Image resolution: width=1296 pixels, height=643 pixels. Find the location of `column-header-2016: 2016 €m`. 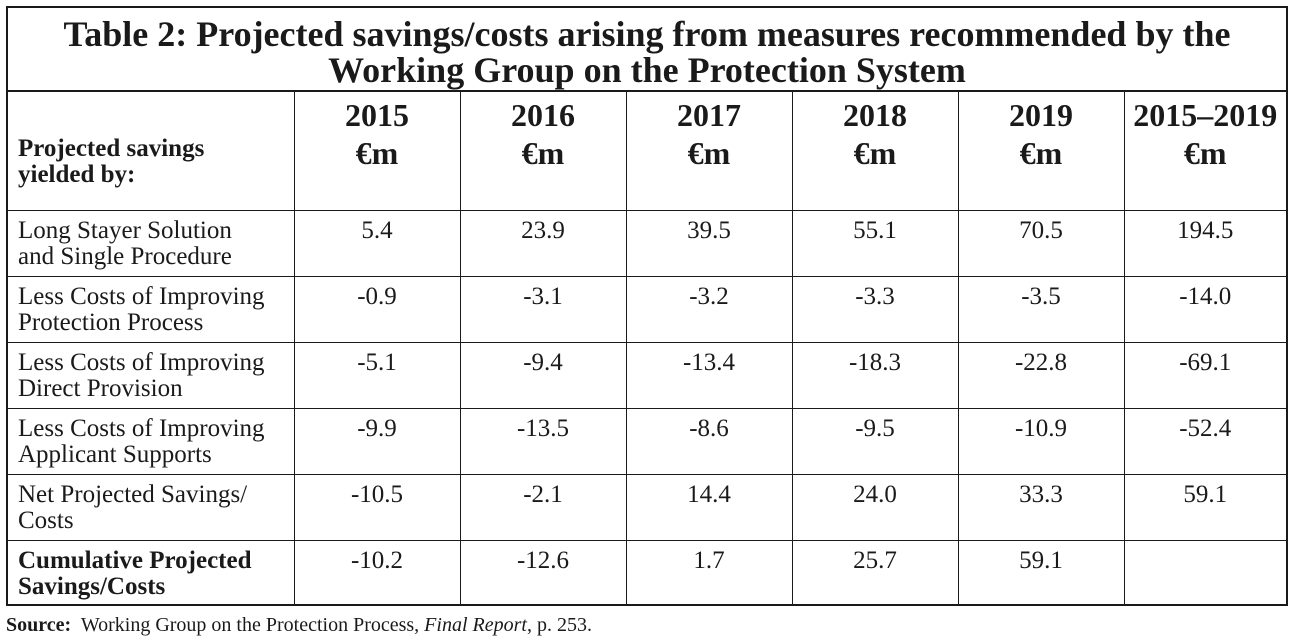

column-header-2016: 2016 €m is located at coordinates (543, 151).